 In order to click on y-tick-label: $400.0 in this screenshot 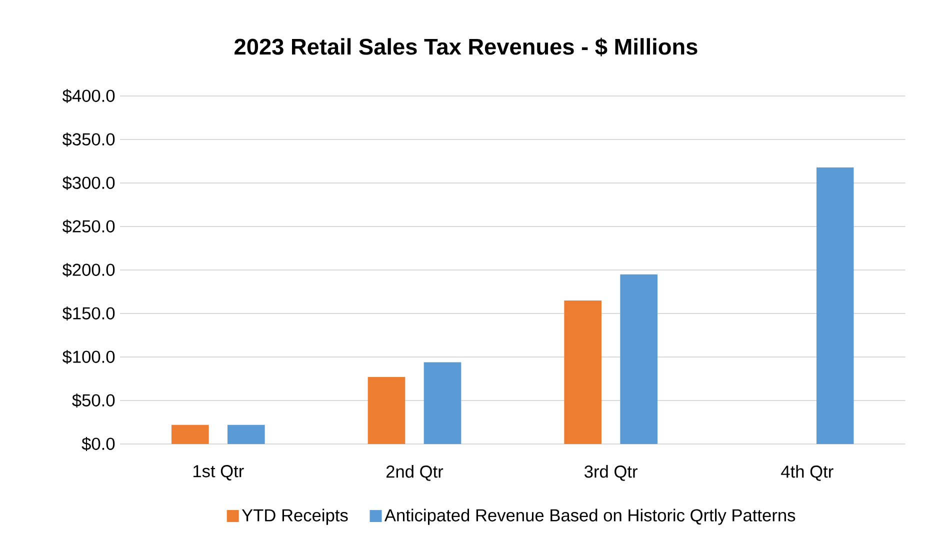, I will do `click(88, 95)`.